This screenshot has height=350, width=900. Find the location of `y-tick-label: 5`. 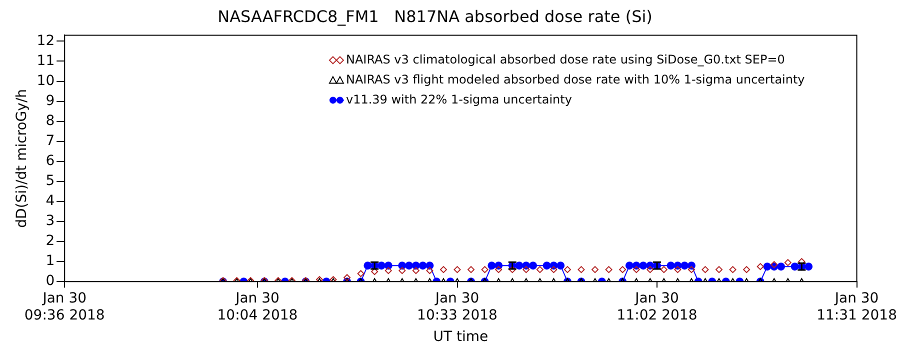

y-tick-label: 5 is located at coordinates (50, 181).